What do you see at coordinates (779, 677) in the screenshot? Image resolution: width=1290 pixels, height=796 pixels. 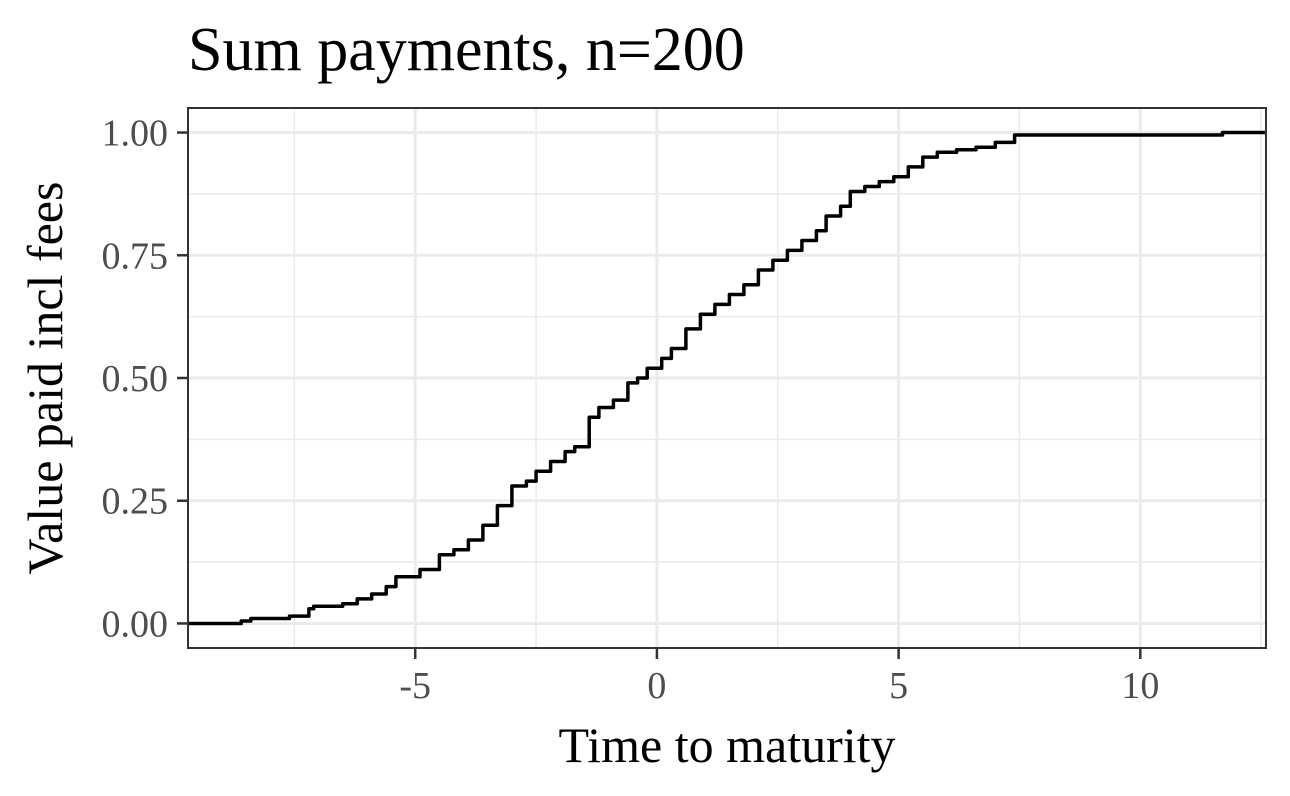 I see `x-axis: -5 0 5 10` at bounding box center [779, 677].